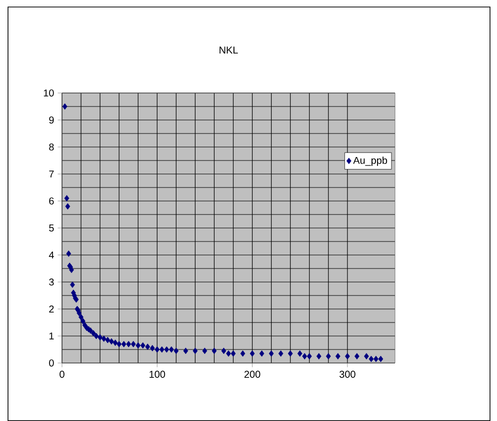  I want to click on y-tick-label: 2, so click(51, 309).